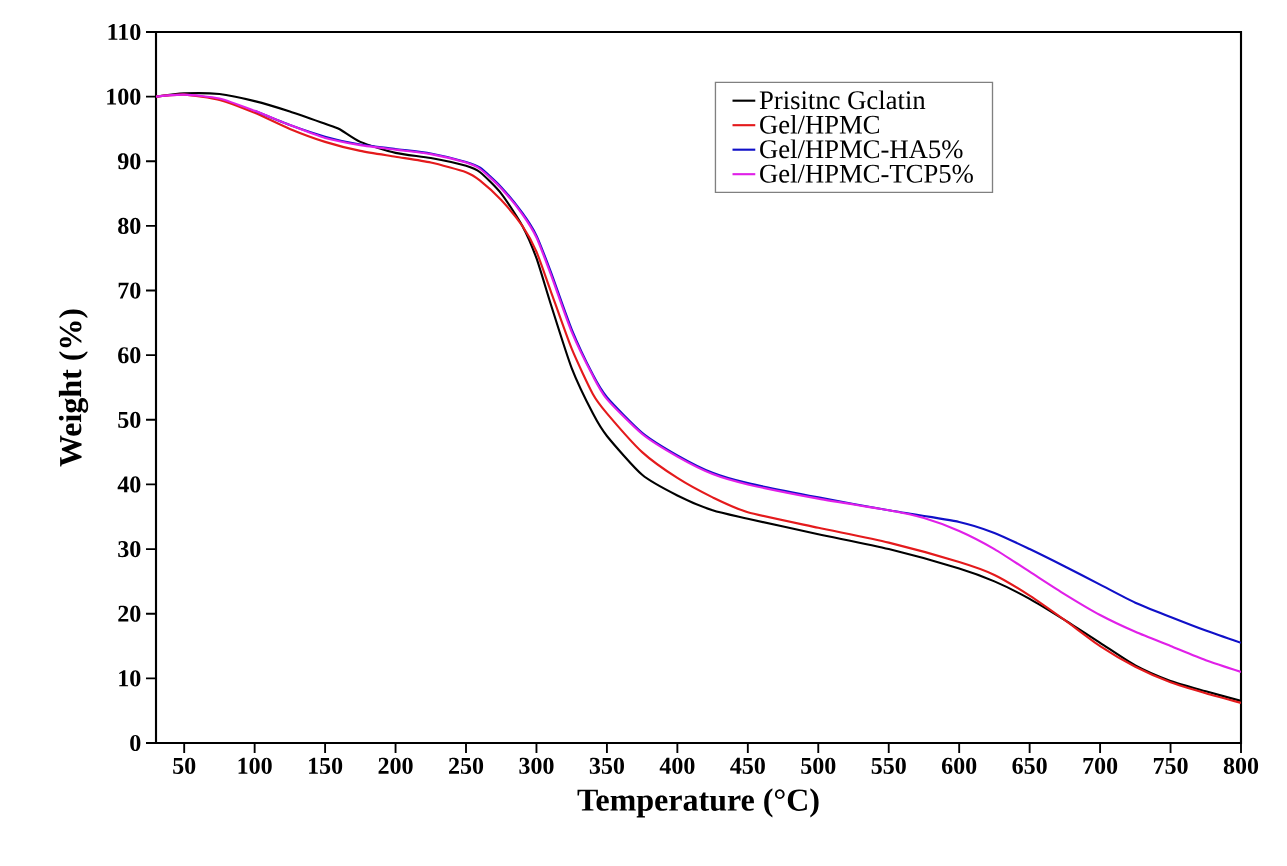  Describe the element at coordinates (1029, 765) in the screenshot. I see `x-tick-label: 650` at that location.